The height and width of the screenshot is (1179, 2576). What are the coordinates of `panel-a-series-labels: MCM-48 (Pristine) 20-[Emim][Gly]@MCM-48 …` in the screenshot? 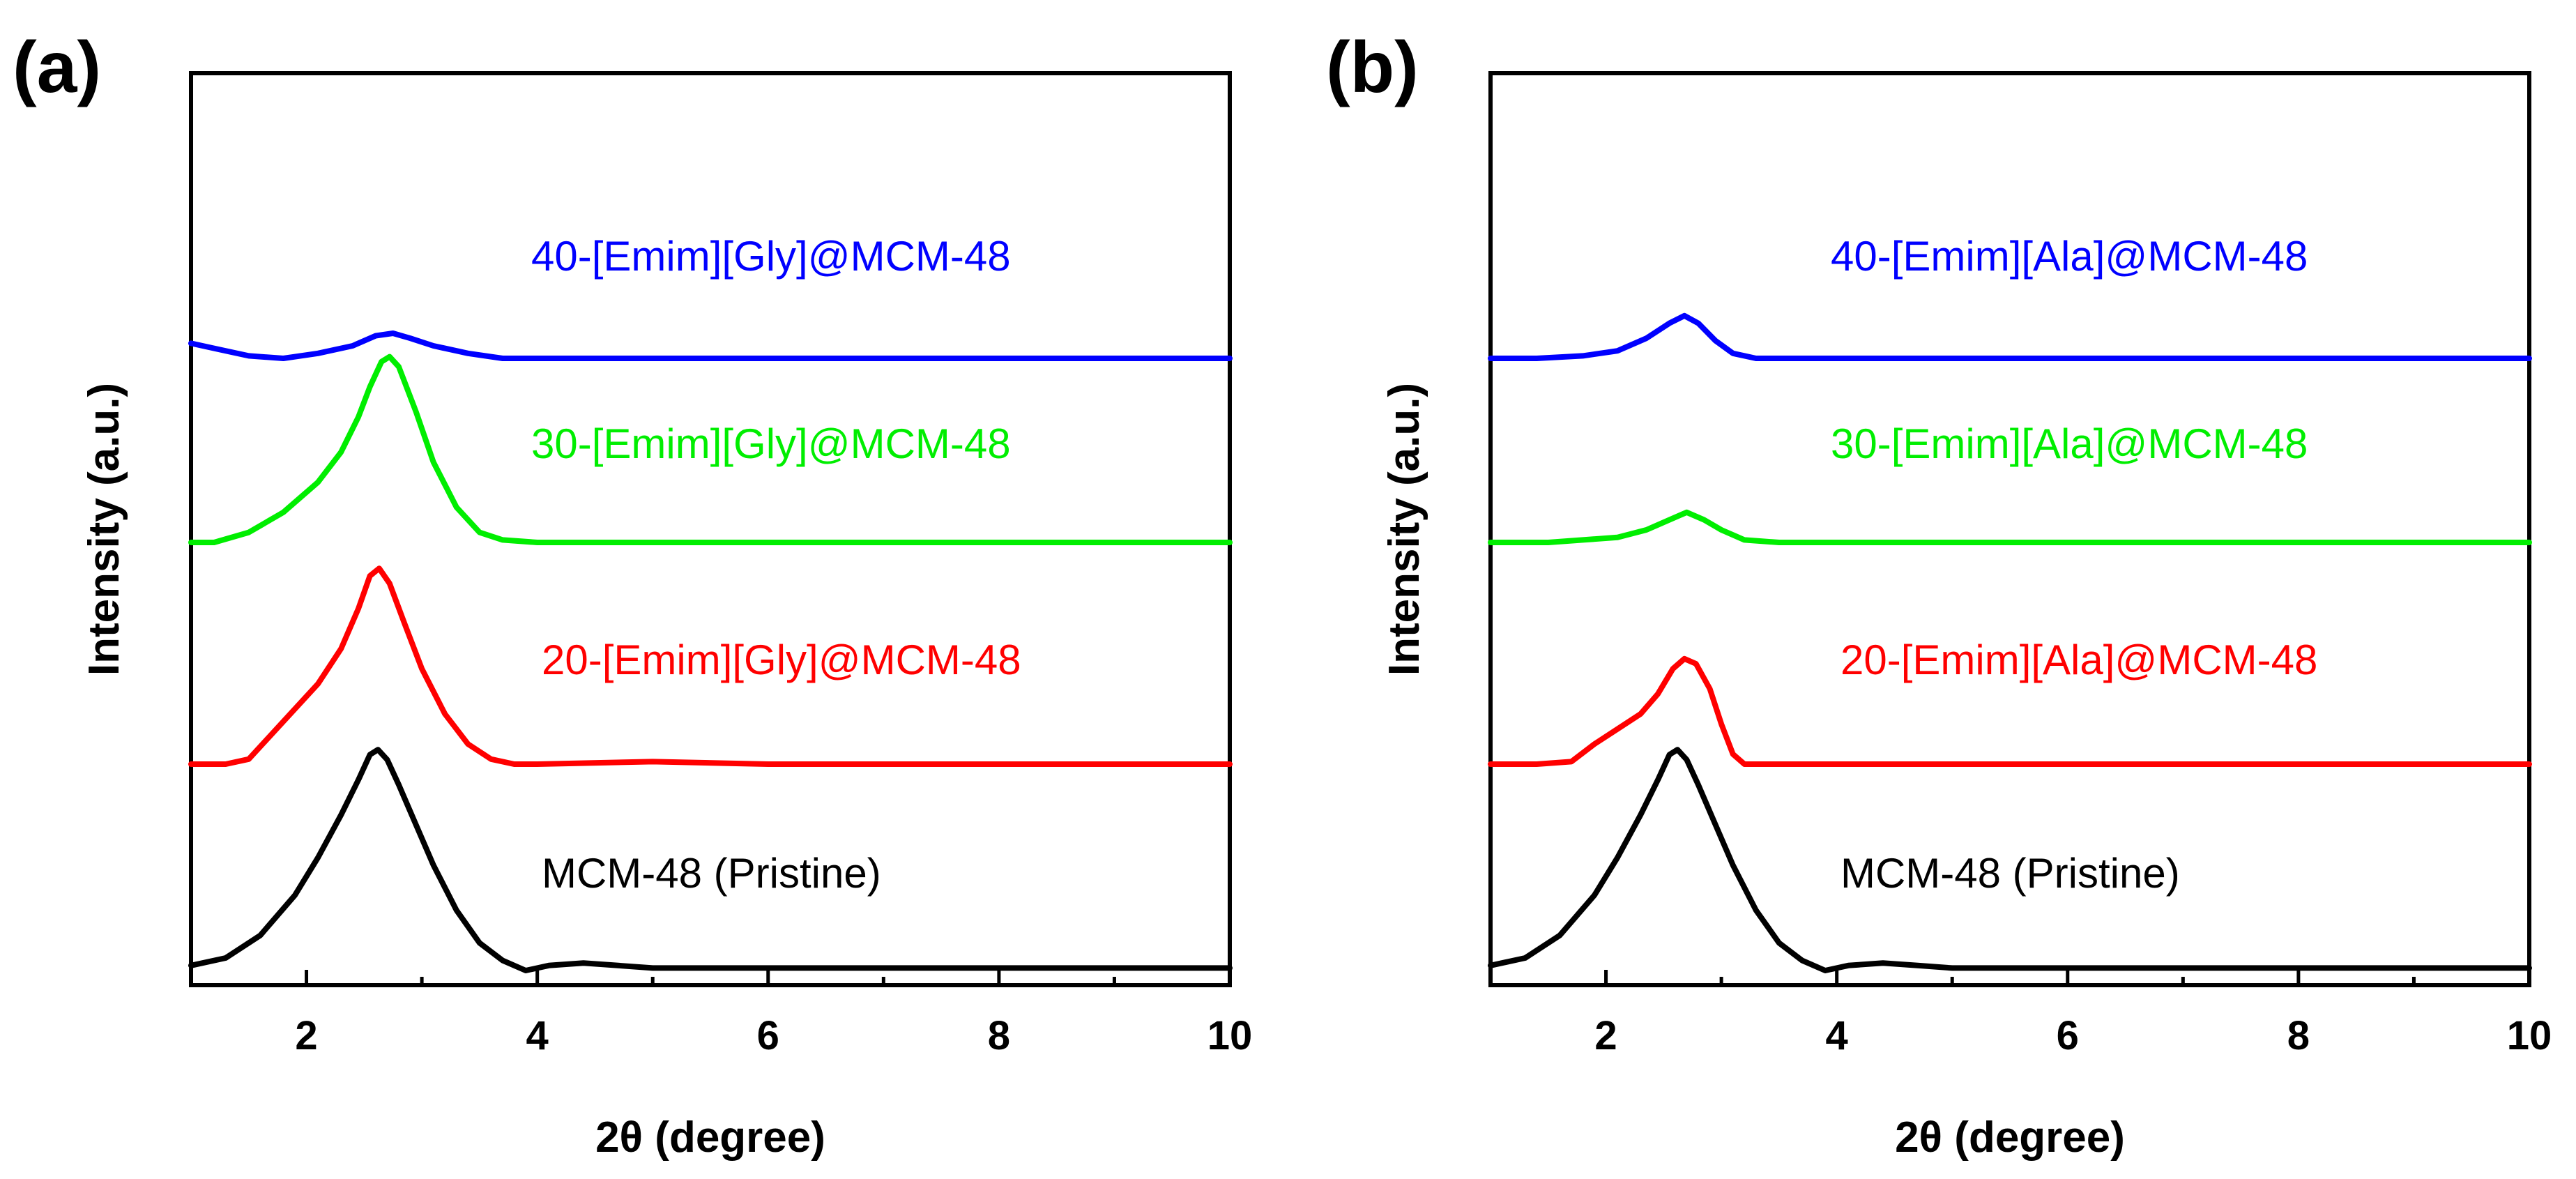 It's located at (776, 565).